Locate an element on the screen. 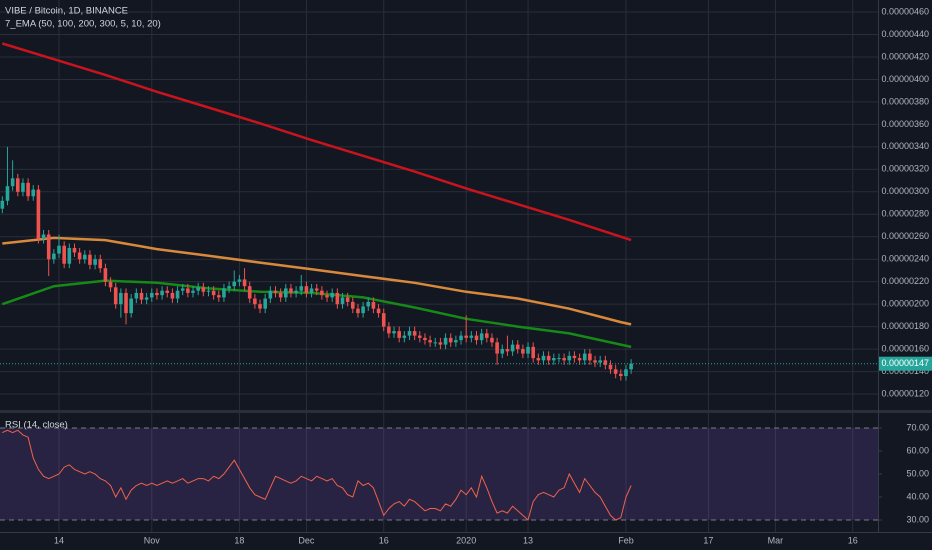  y-tick-label: 0.00000420 is located at coordinates (905, 56).